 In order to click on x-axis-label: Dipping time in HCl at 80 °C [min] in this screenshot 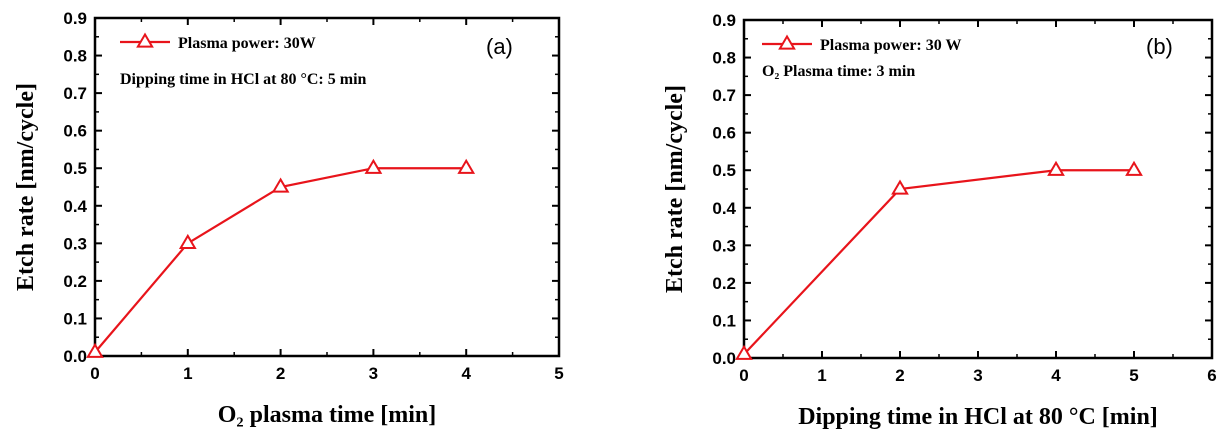, I will do `click(978, 417)`.